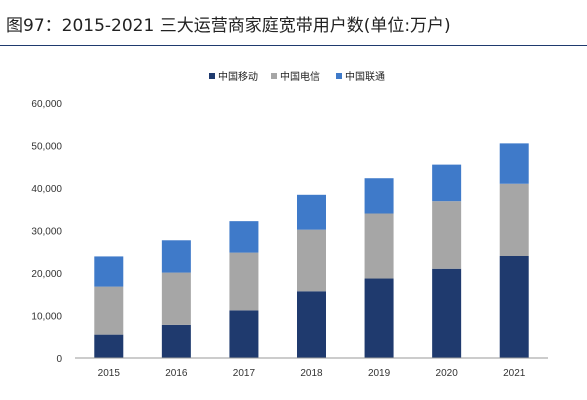 This screenshot has width=587, height=400. What do you see at coordinates (379, 373) in the screenshot?
I see `x-tick-label: 2019` at bounding box center [379, 373].